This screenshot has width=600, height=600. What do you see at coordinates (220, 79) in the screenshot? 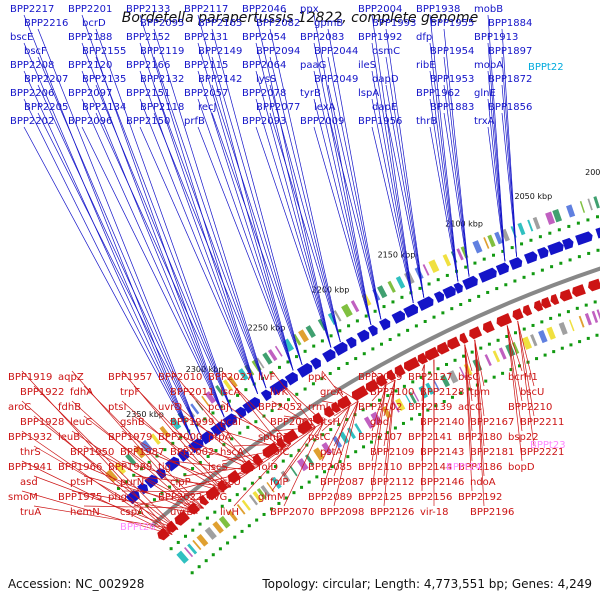
I see `gene-label: BPP2142` at bounding box center [220, 79].